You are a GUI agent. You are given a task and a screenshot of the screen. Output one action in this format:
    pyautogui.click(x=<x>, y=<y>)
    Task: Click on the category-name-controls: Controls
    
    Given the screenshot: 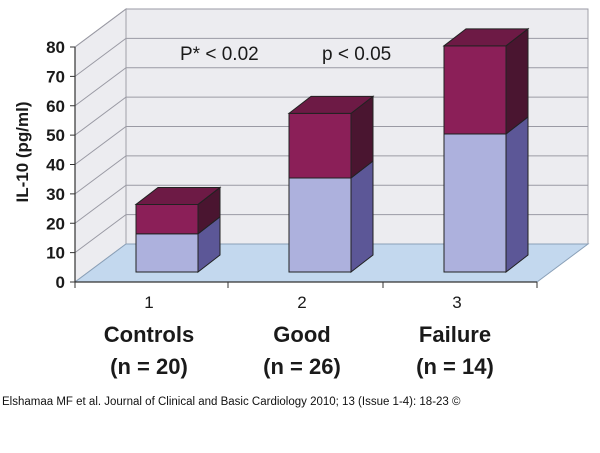 What is the action you would take?
    pyautogui.click(x=149, y=334)
    